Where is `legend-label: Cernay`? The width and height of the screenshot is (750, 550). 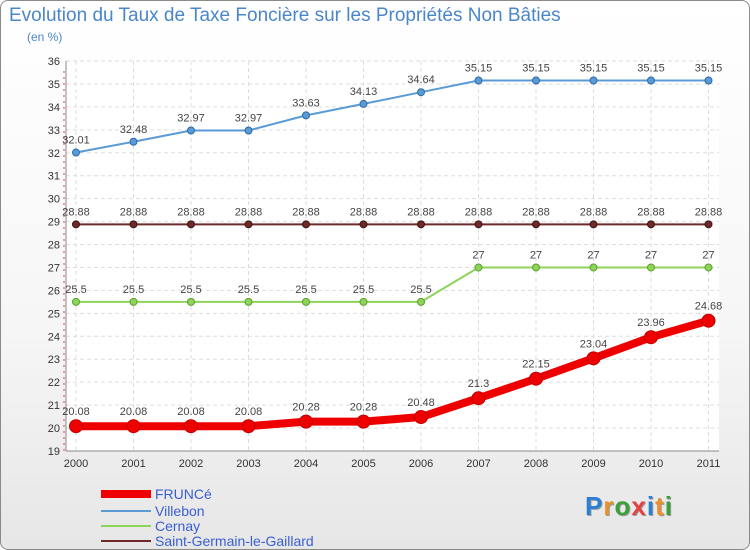
legend-label: Cernay is located at coordinates (178, 526).